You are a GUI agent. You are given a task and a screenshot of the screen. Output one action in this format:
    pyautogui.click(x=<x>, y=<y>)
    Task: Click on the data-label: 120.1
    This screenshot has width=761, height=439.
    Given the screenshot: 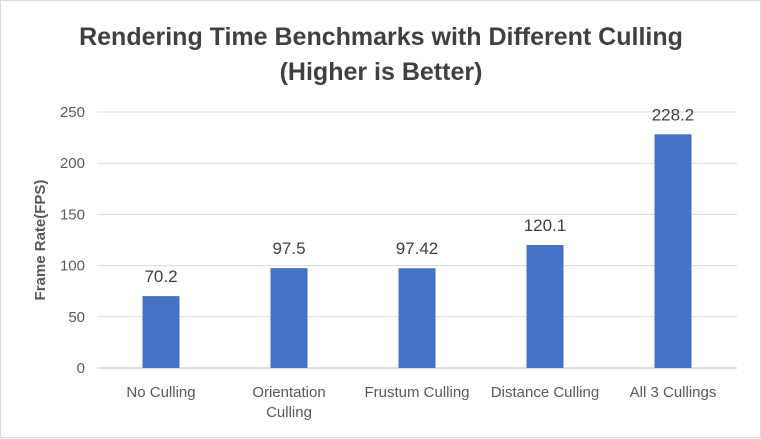 What is the action you would take?
    pyautogui.click(x=545, y=225)
    